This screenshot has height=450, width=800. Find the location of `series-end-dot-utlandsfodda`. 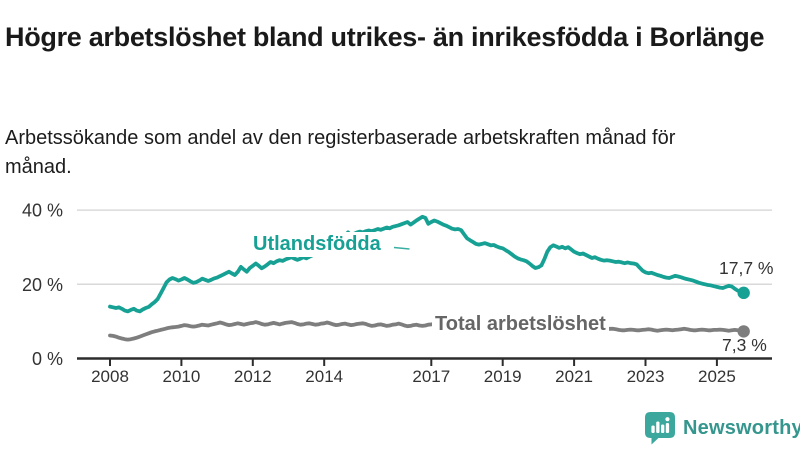

series-end-dot-utlandsfodda is located at coordinates (743, 293).